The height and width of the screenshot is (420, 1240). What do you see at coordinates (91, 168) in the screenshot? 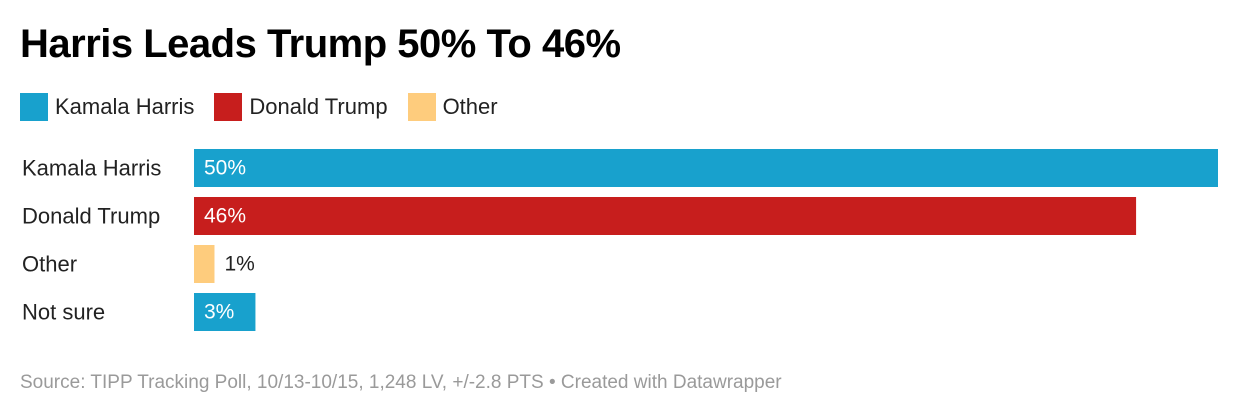
I see `category-label: Kamala Harris` at bounding box center [91, 168].